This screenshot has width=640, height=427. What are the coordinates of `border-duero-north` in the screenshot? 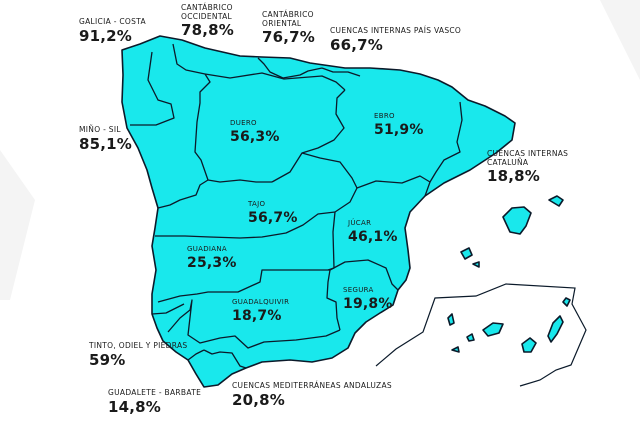 It's located at (275, 81).